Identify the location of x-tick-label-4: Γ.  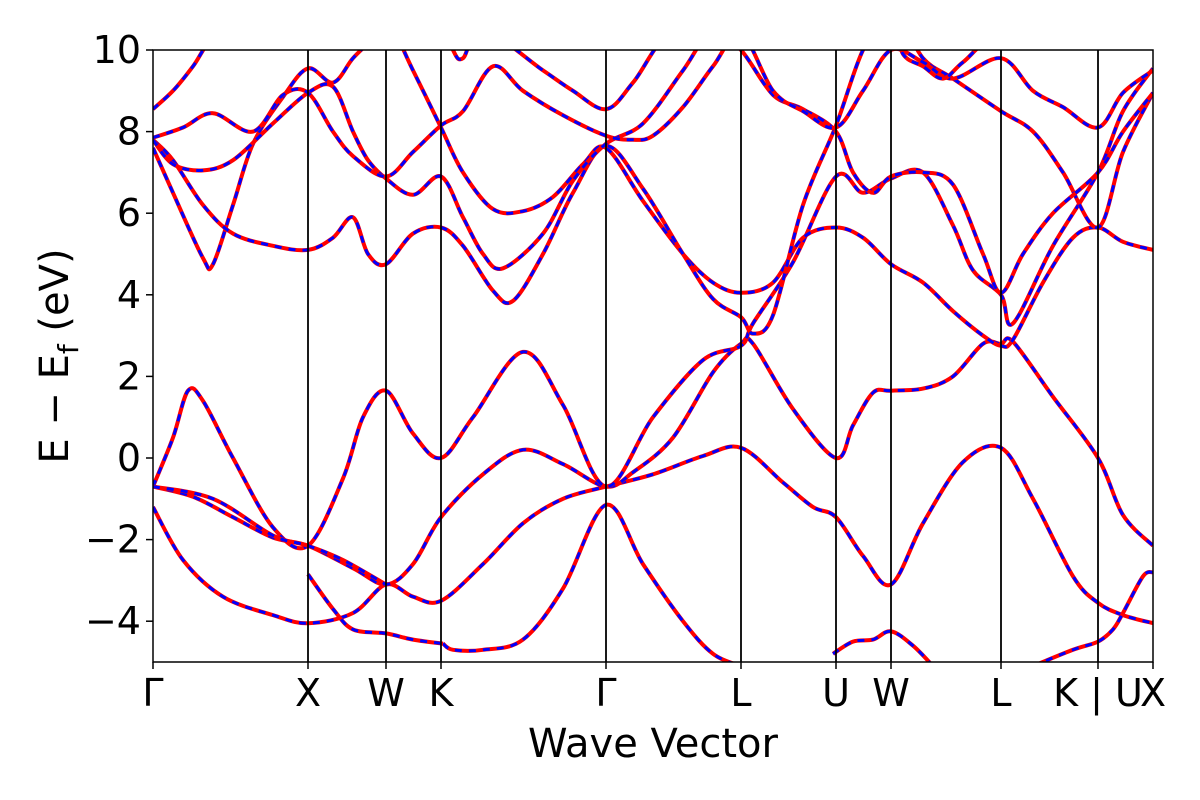
(605, 693).